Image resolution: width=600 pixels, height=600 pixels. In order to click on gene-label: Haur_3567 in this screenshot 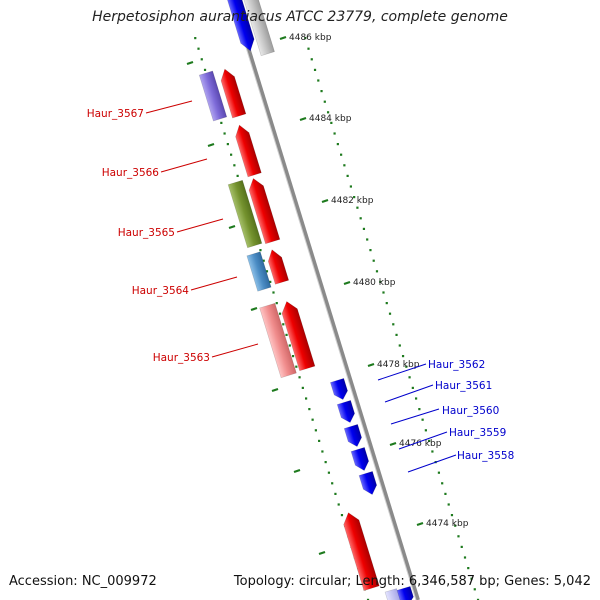, I will do `click(115, 114)`.